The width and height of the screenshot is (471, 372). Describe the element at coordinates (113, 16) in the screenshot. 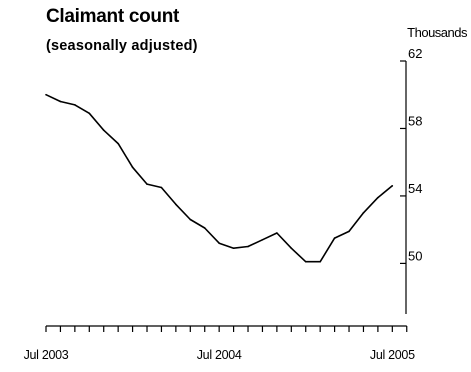

I see `chart-title: Claimant count` at that location.